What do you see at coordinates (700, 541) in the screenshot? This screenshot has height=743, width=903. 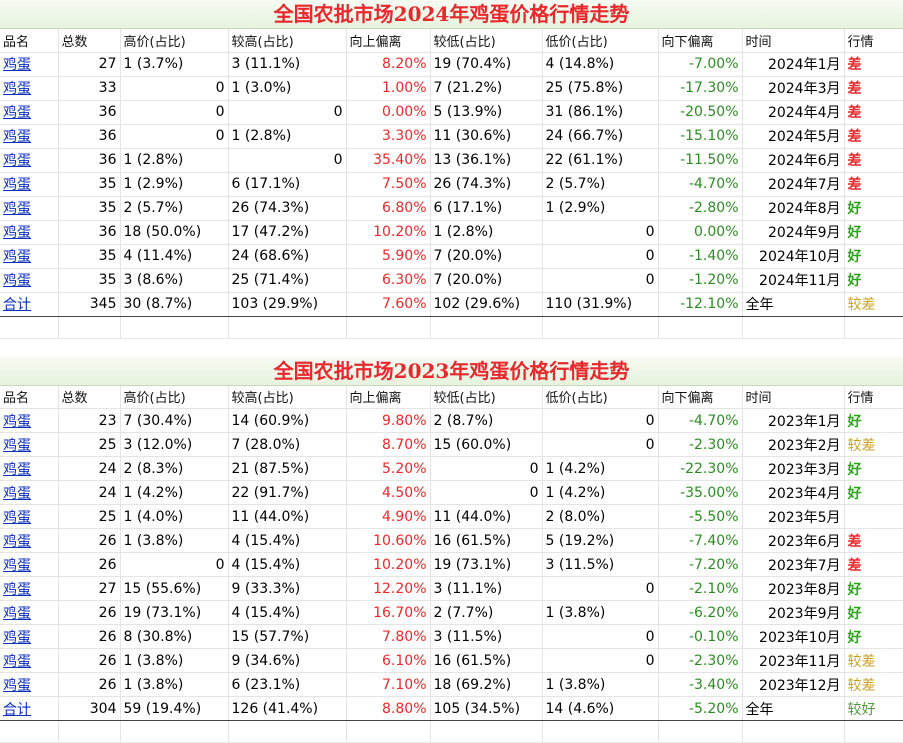 I see `cell-down: -7.40%` at bounding box center [700, 541].